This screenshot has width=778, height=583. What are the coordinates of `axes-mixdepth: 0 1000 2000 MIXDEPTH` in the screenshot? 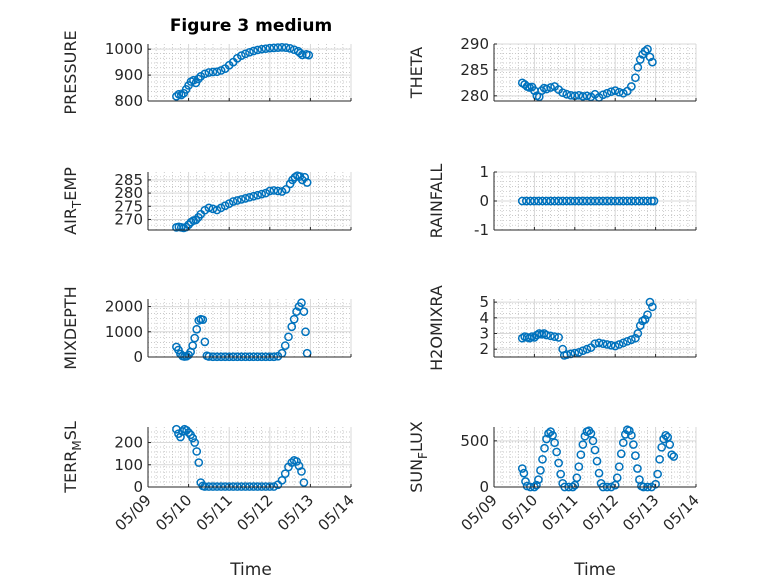 It's located at (206, 328).